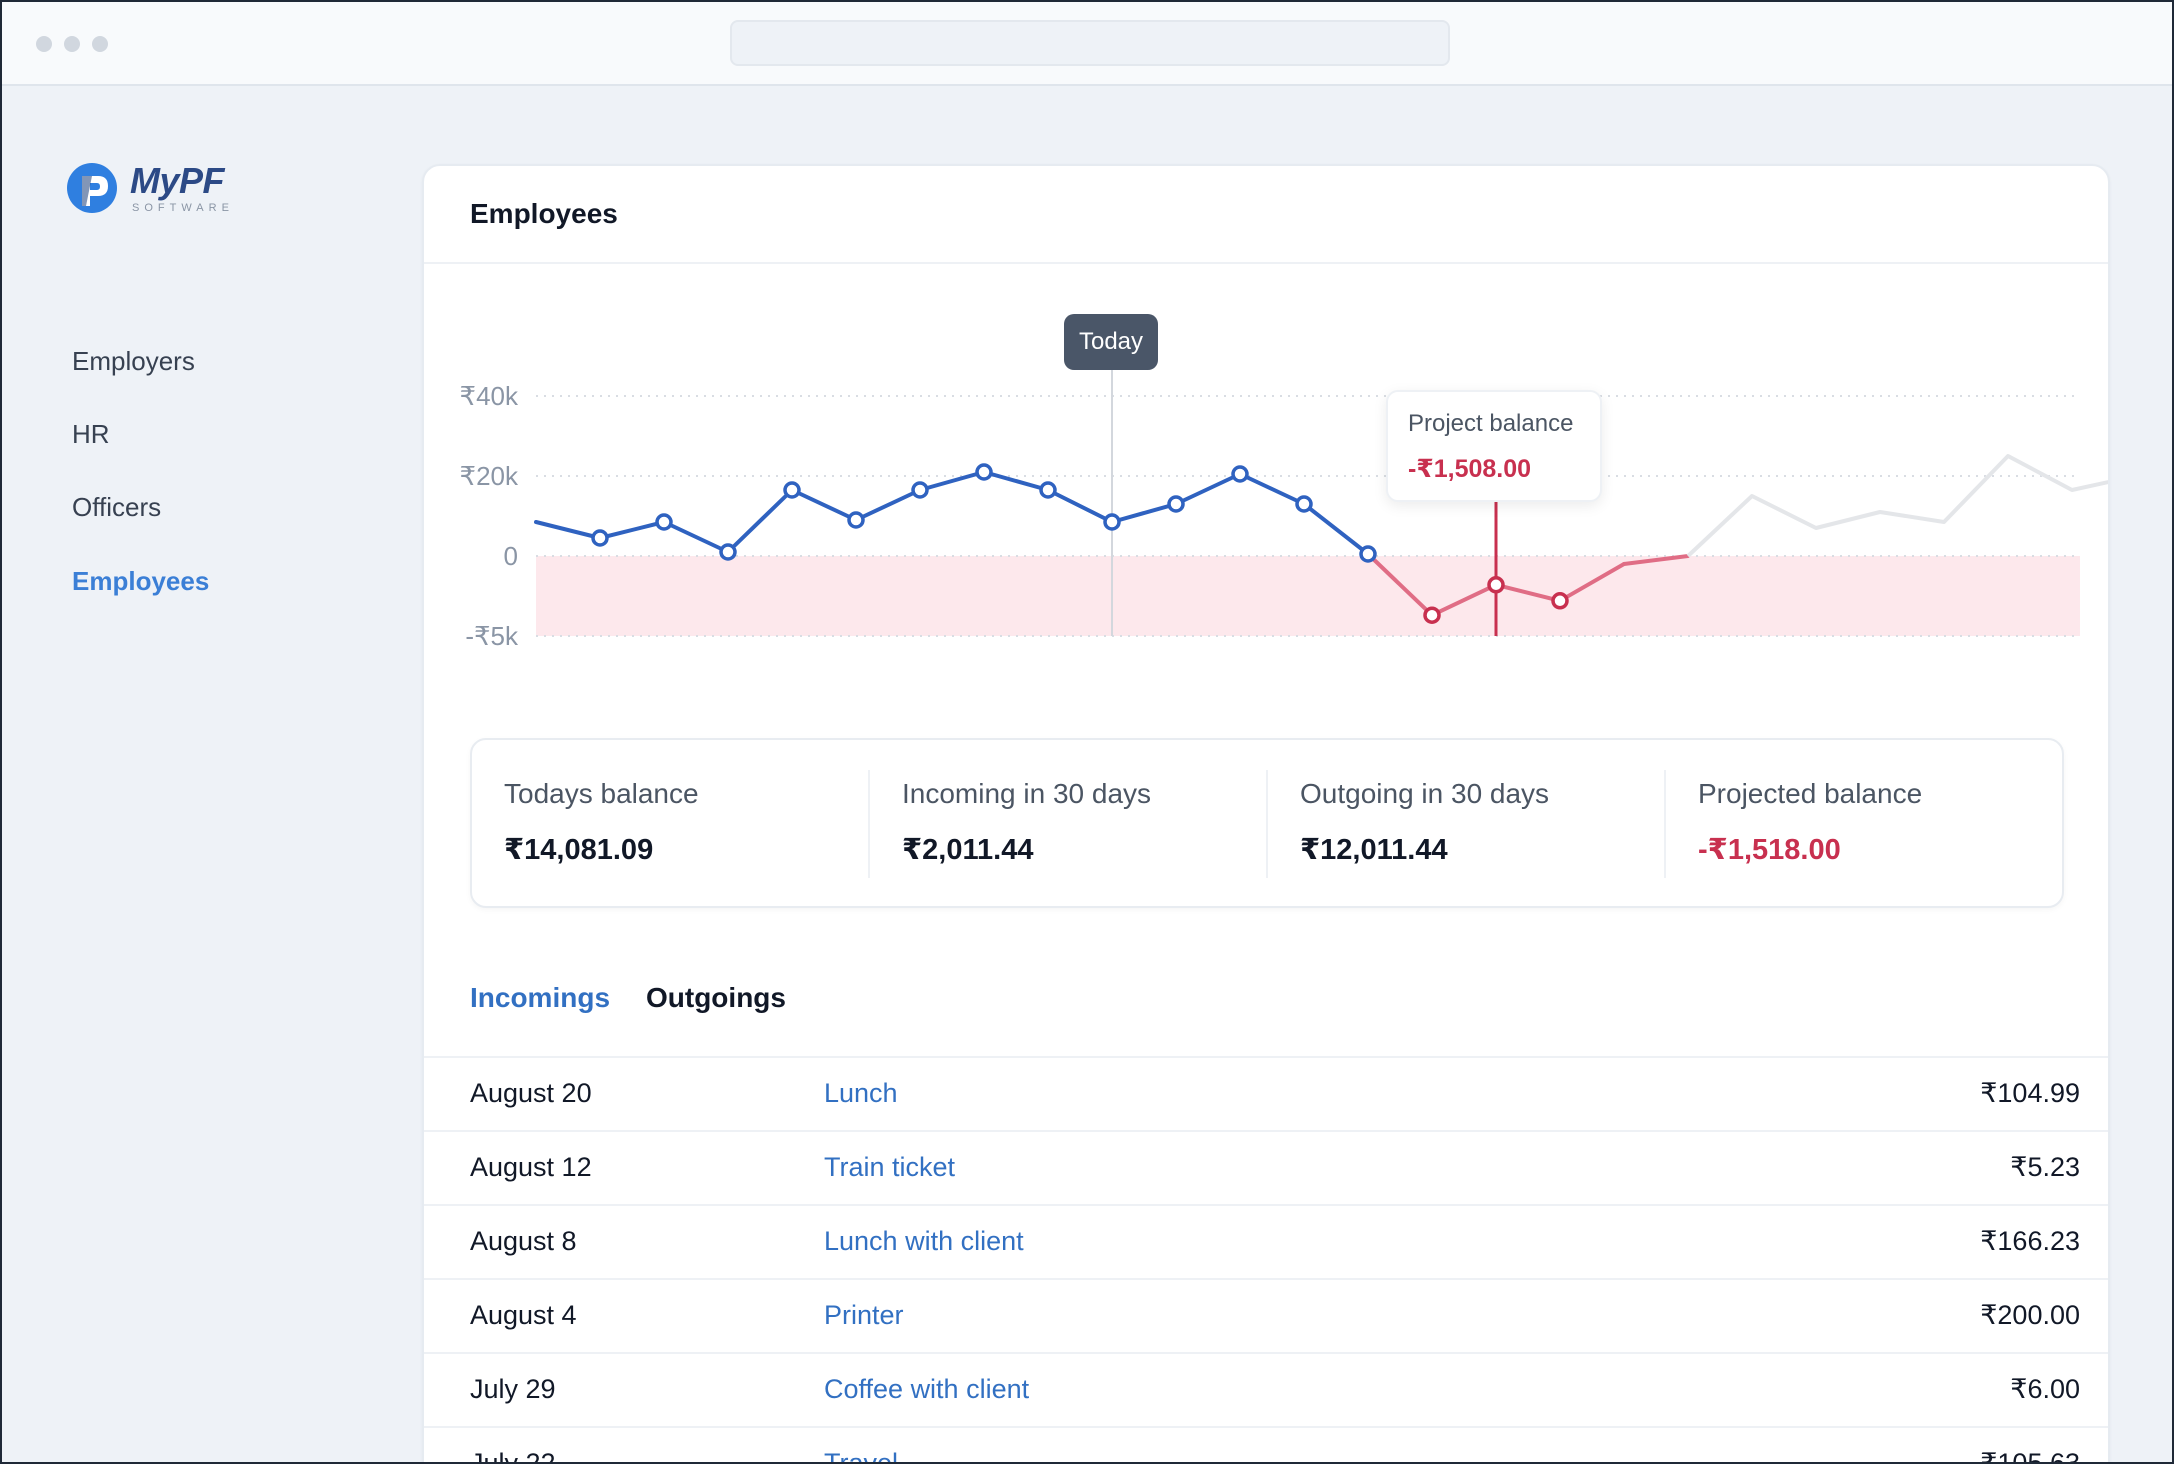  Describe the element at coordinates (117, 507) in the screenshot. I see `sidebar-item-officers: Officers` at that location.